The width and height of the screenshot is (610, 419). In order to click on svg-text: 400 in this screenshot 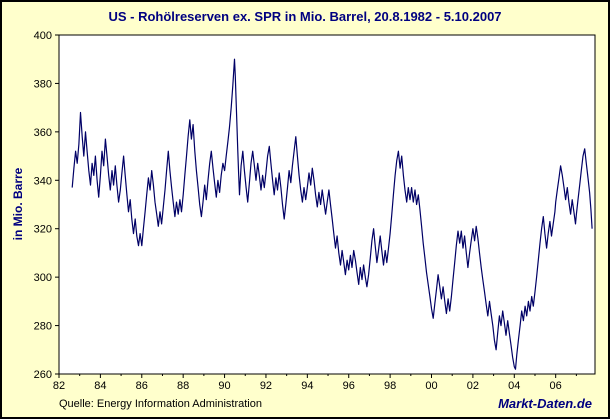, I will do `click(43, 36)`.